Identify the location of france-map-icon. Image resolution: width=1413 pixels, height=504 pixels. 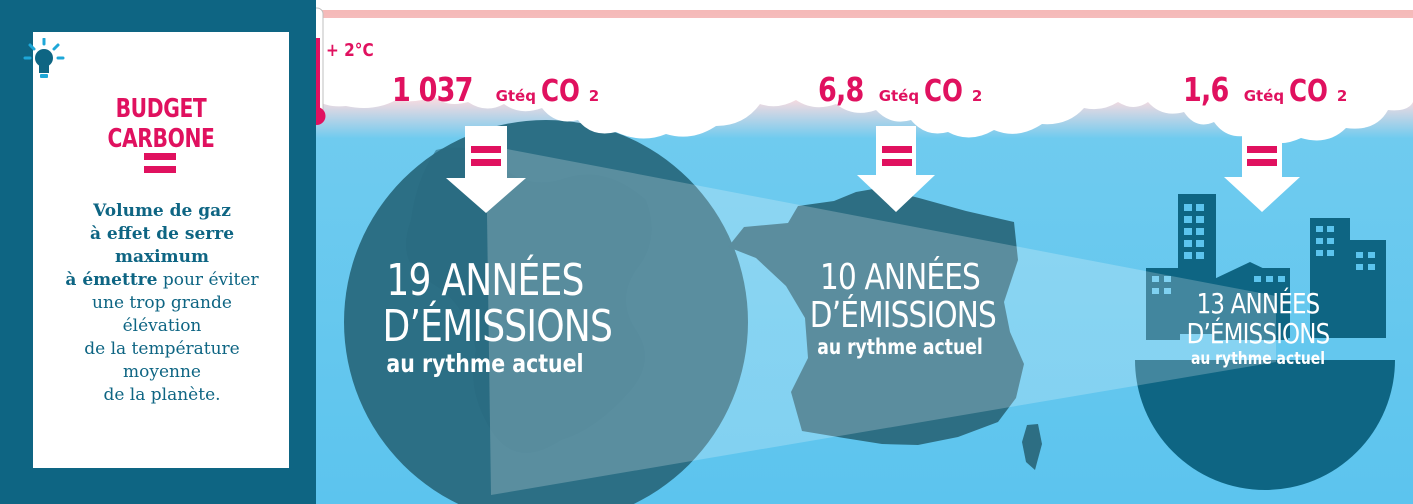
(876, 316).